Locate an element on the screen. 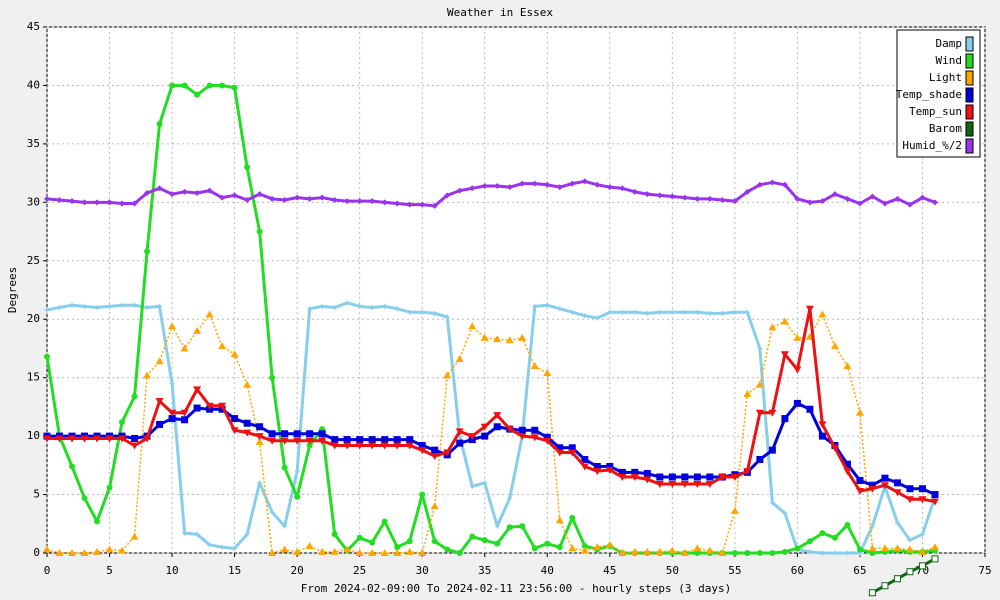 This screenshot has height=600, width=1000. y-tick-label: 10 is located at coordinates (33, 435).